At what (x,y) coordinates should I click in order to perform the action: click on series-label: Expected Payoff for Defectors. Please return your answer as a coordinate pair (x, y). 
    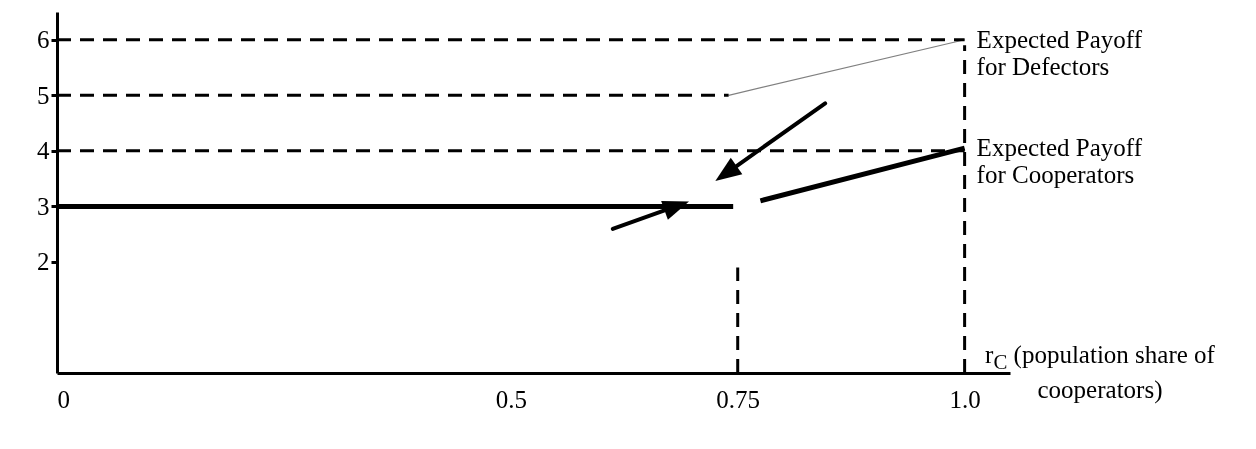
    Looking at the image, I should click on (1059, 52).